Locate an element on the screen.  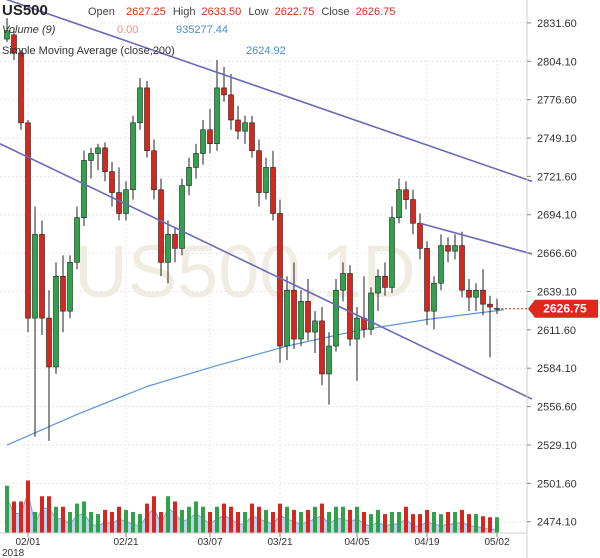
price-axis-label: 2694.10 is located at coordinates (557, 216).